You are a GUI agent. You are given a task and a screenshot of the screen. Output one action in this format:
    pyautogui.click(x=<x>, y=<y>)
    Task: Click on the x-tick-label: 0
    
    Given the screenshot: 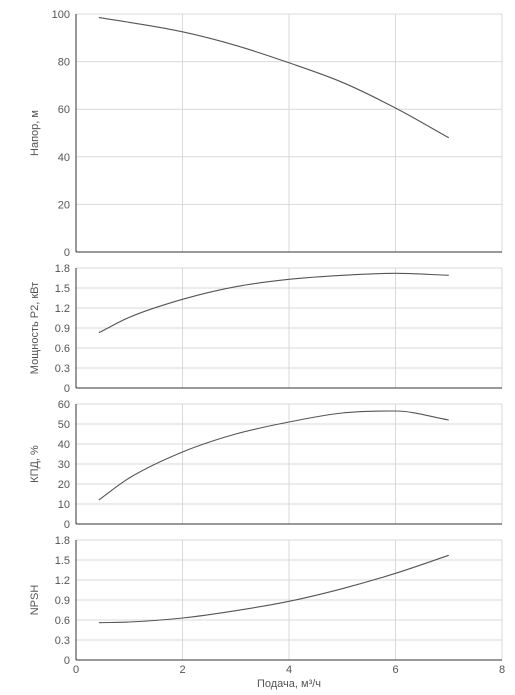 What is the action you would take?
    pyautogui.click(x=76, y=670)
    